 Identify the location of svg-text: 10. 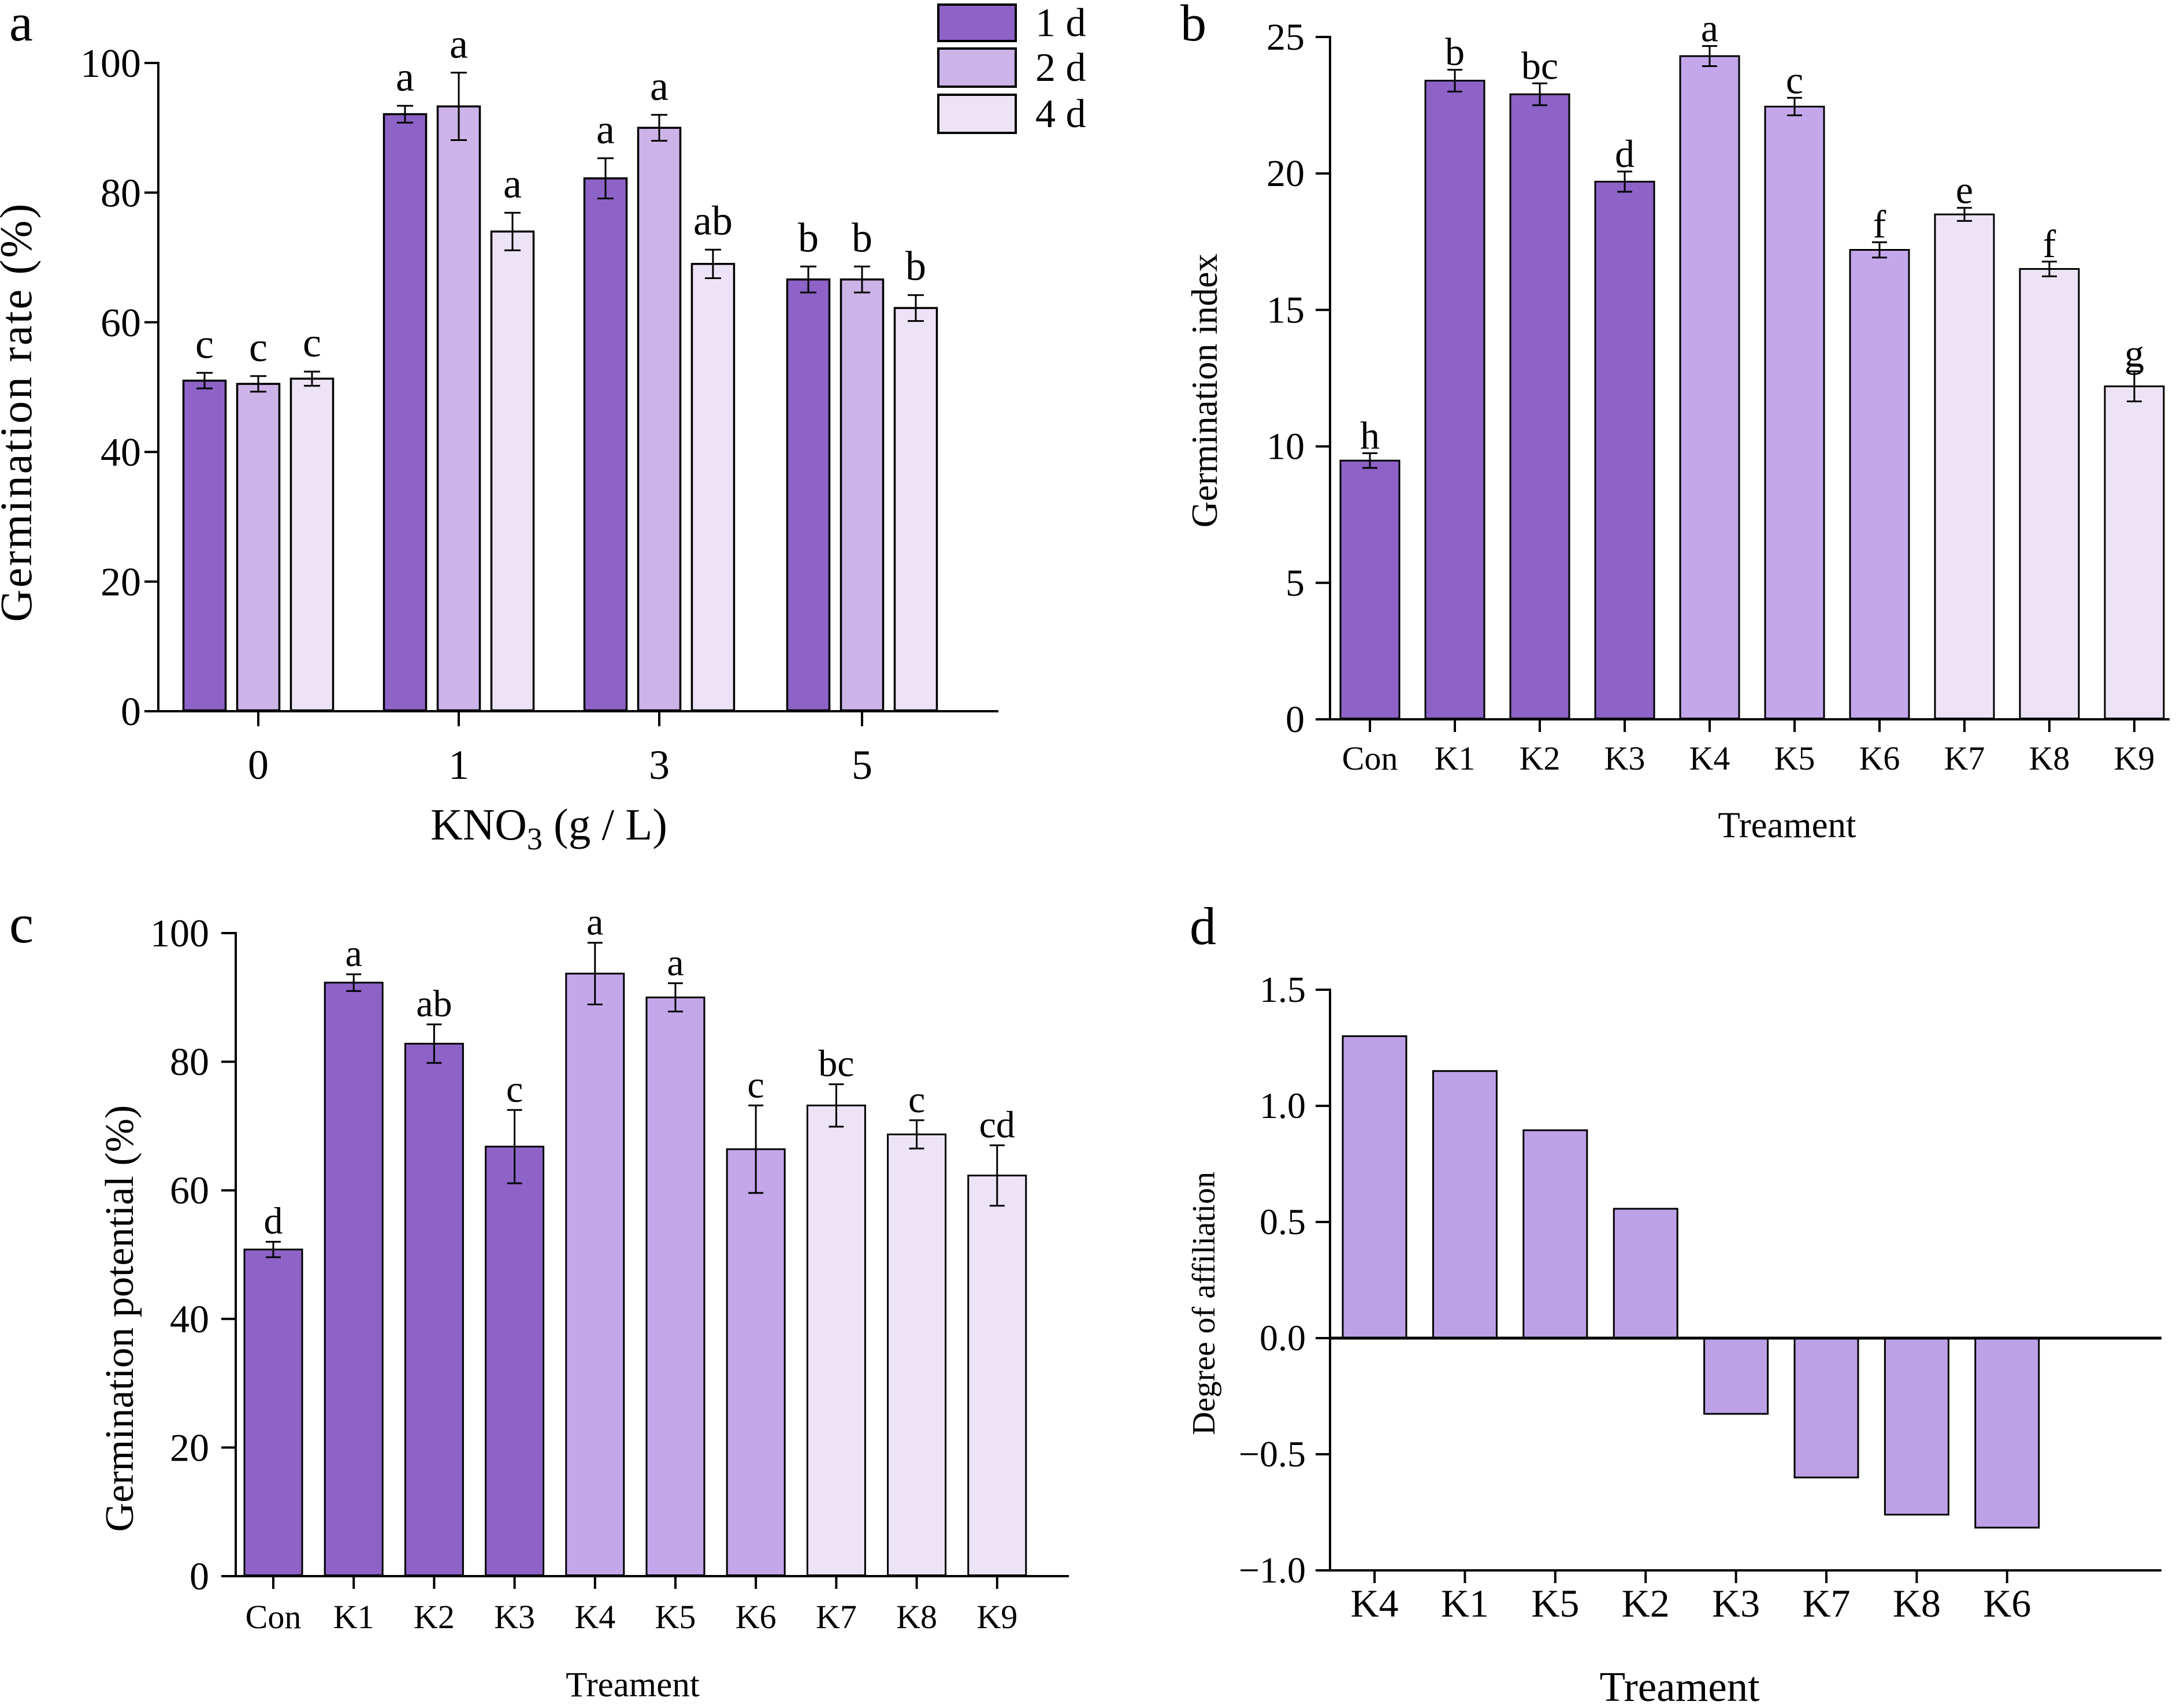
(1285, 447).